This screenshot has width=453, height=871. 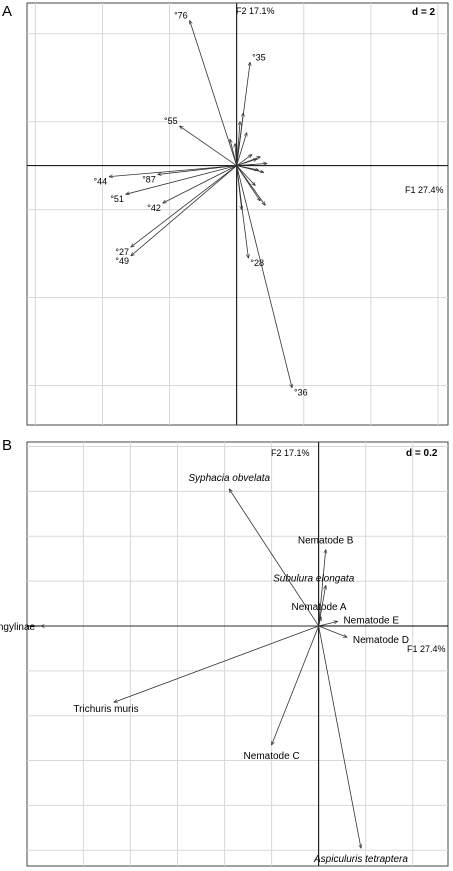 I want to click on species-label: Nematode D, so click(x=381, y=640).